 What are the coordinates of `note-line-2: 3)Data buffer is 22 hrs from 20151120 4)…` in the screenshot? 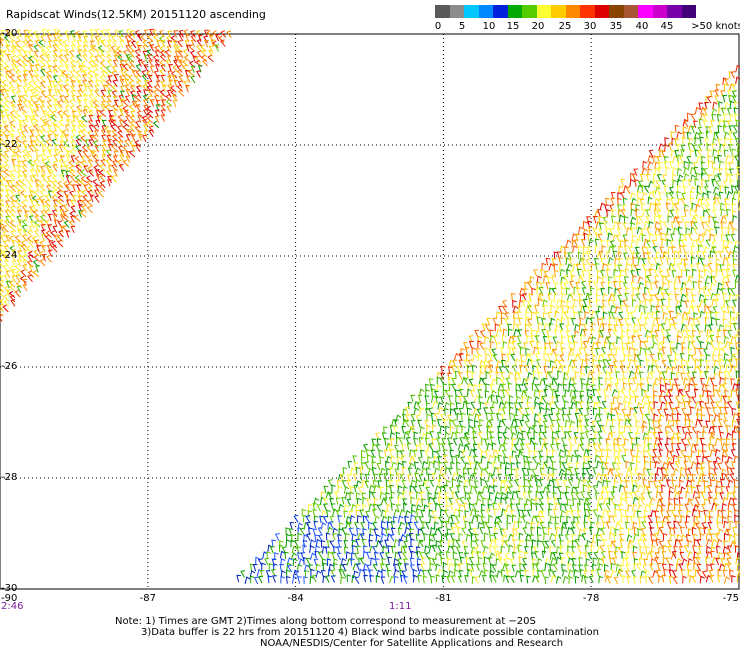 It's located at (370, 632).